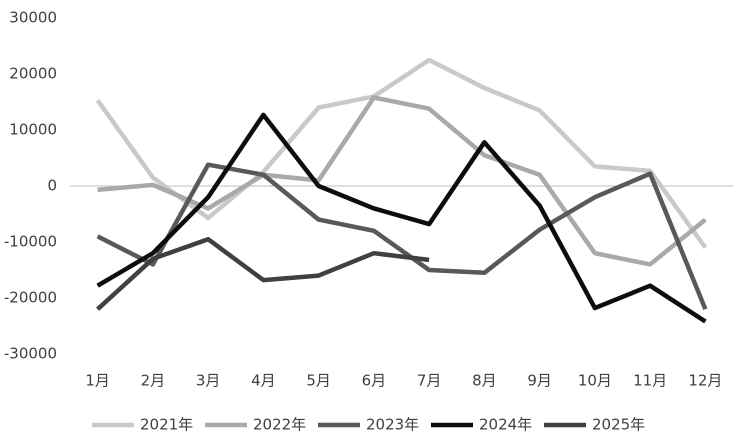 Image resolution: width=734 pixels, height=443 pixels. I want to click on x-tick-label: 2月, so click(153, 381).